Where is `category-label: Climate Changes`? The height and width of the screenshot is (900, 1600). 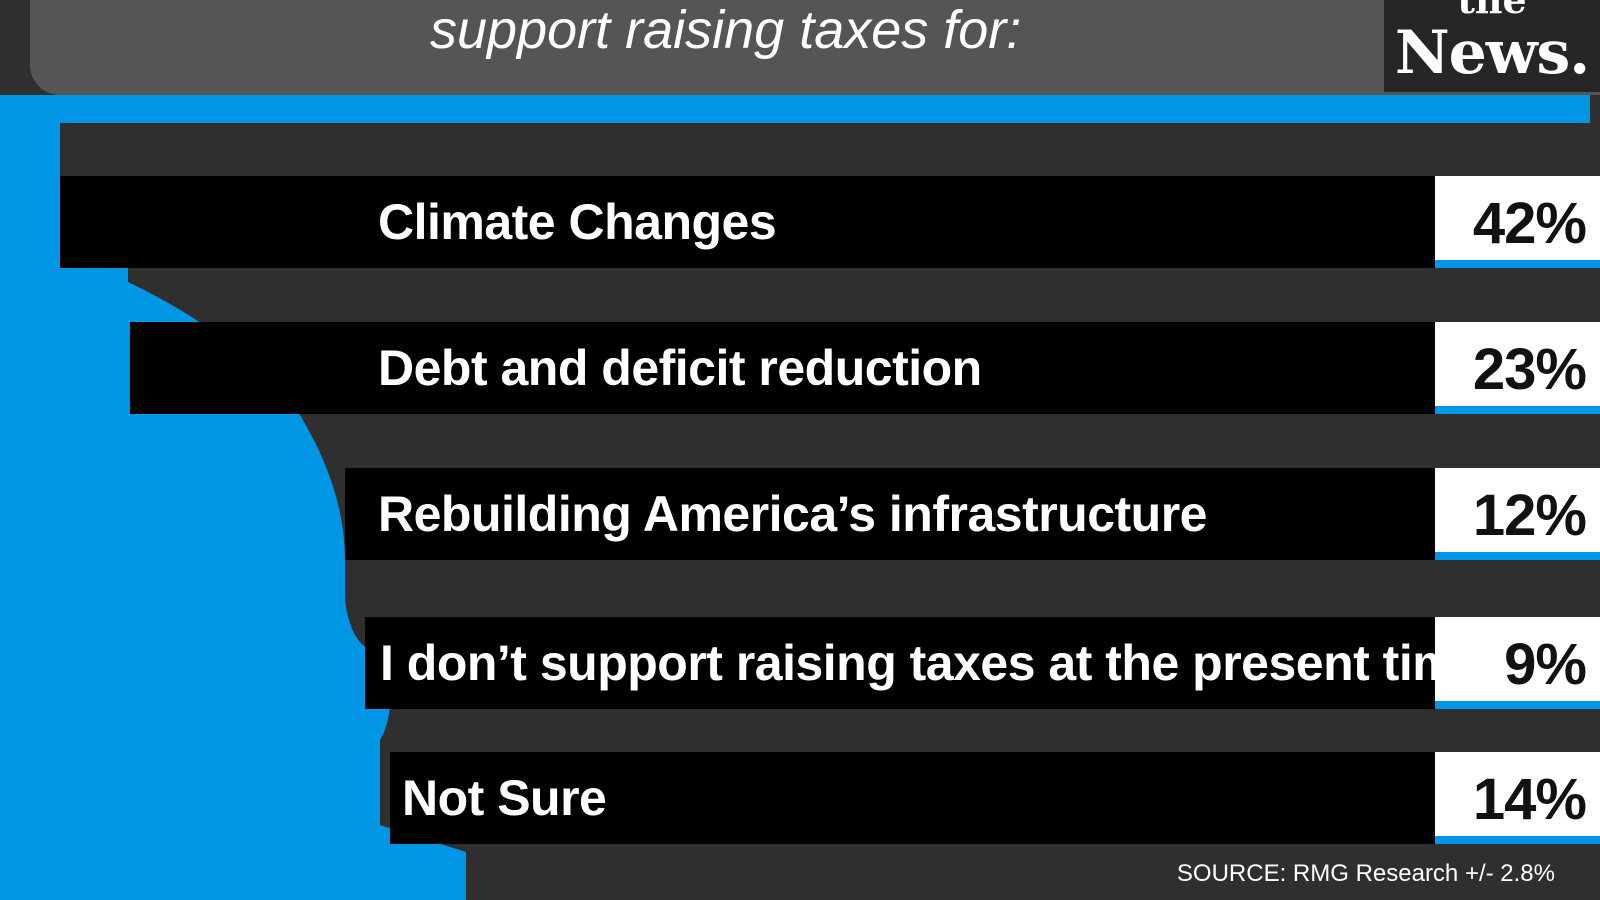
category-label: Climate Changes is located at coordinates (577, 222).